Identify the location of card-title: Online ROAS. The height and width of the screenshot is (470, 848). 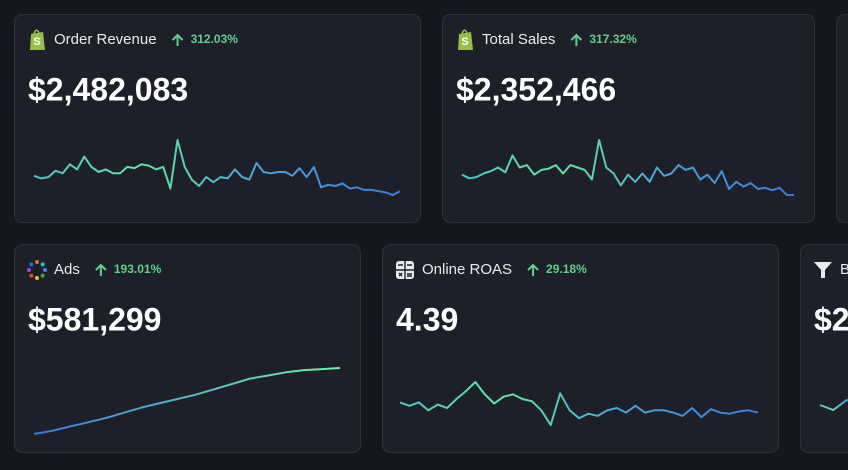
(467, 269).